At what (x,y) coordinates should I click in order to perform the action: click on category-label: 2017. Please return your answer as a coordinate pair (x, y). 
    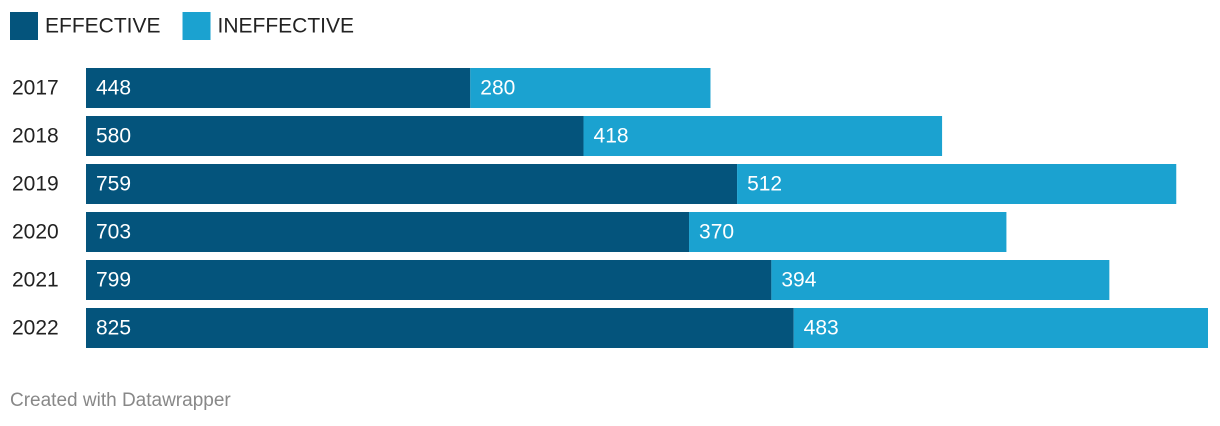
    Looking at the image, I should click on (35, 88).